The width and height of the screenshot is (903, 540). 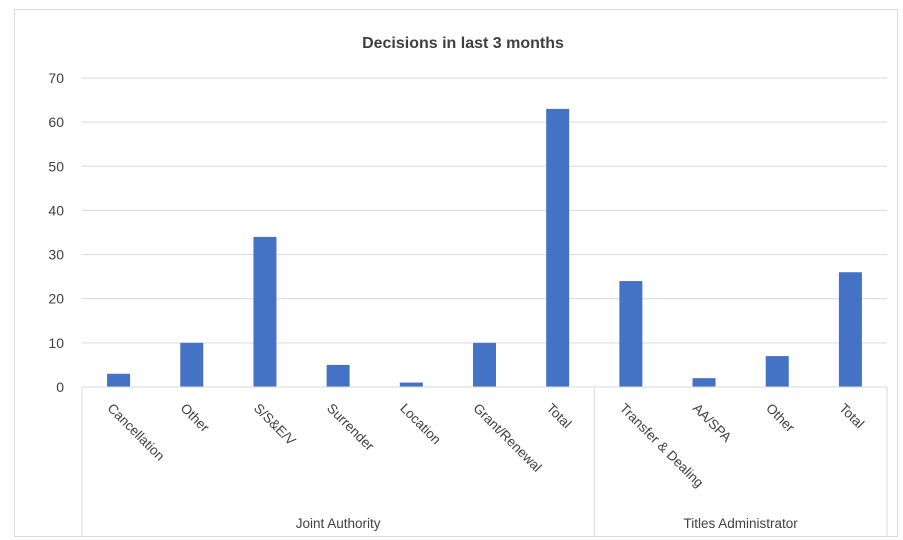 What do you see at coordinates (507, 438) in the screenshot?
I see `x-category-label: Grant/Renewal` at bounding box center [507, 438].